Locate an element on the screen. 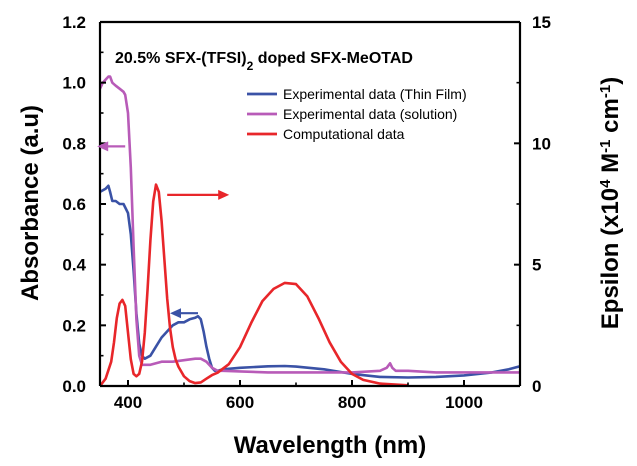  y-left-tick-label-6: 1.2 is located at coordinates (74, 22).